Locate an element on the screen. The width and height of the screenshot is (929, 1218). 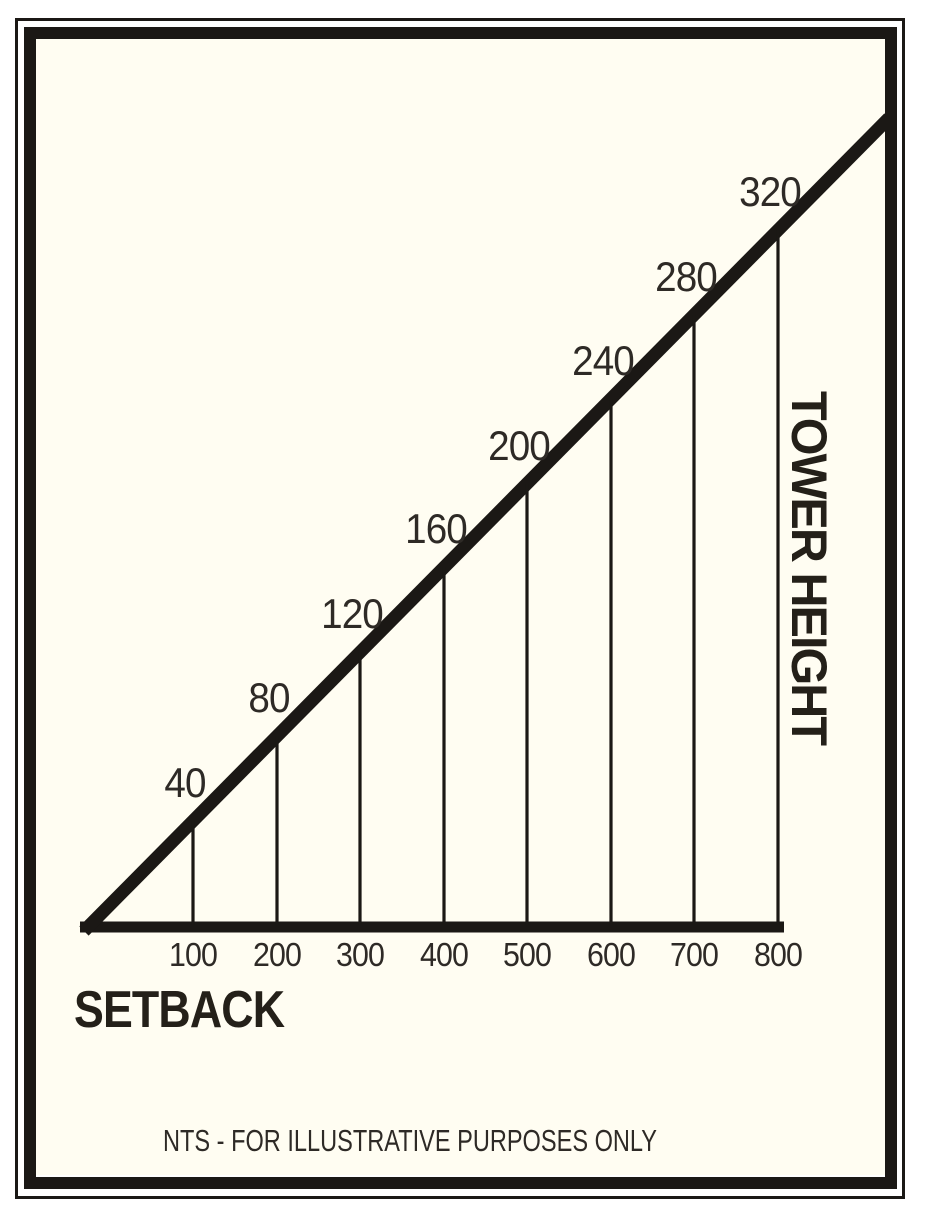
tower-height-value: 160 is located at coordinates (436, 528).